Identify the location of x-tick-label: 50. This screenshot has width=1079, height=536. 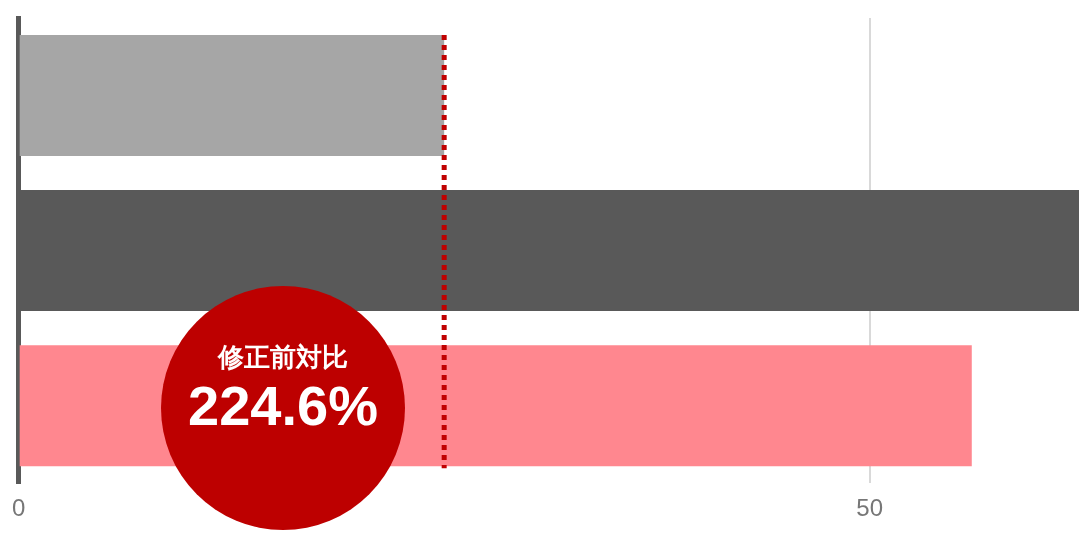
(870, 508).